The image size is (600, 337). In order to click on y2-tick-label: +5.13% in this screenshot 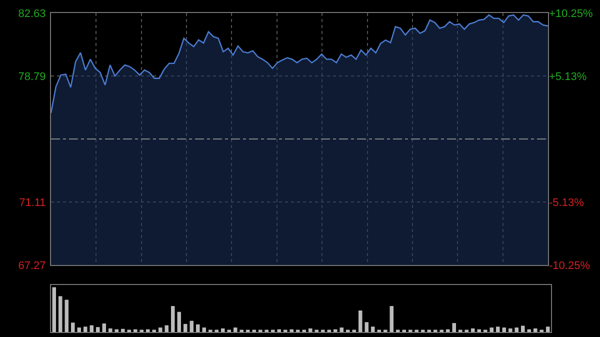, I will do `click(568, 76)`.